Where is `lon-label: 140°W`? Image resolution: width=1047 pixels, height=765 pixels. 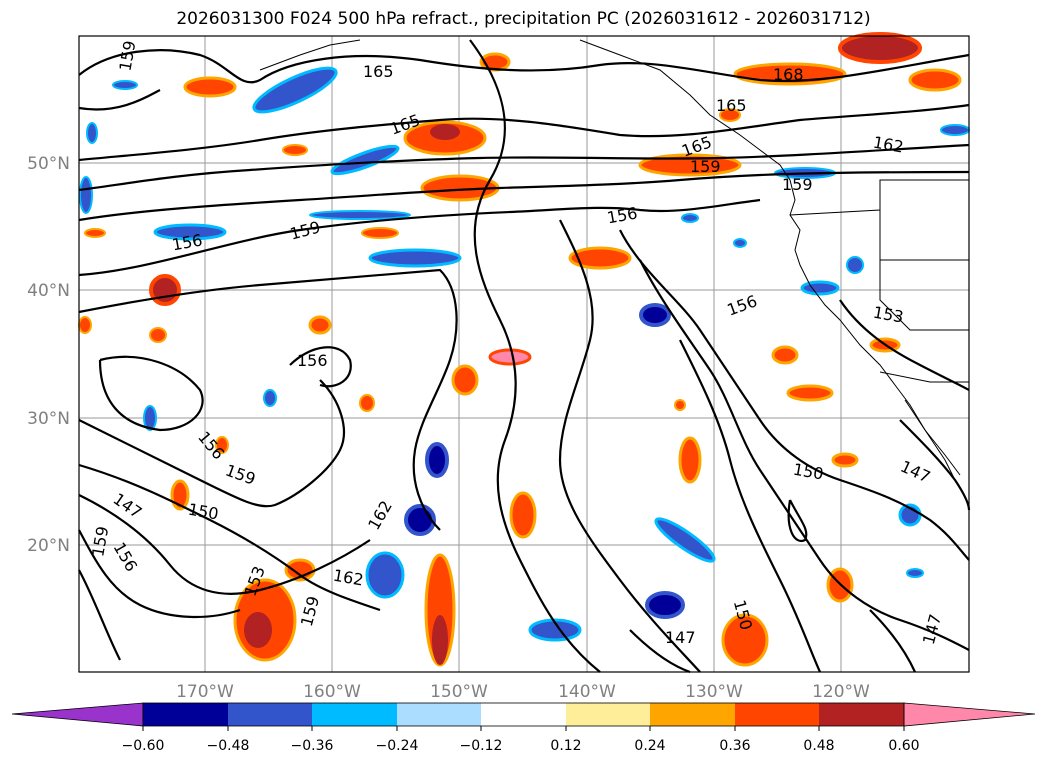 lon-label: 140°W is located at coordinates (587, 692).